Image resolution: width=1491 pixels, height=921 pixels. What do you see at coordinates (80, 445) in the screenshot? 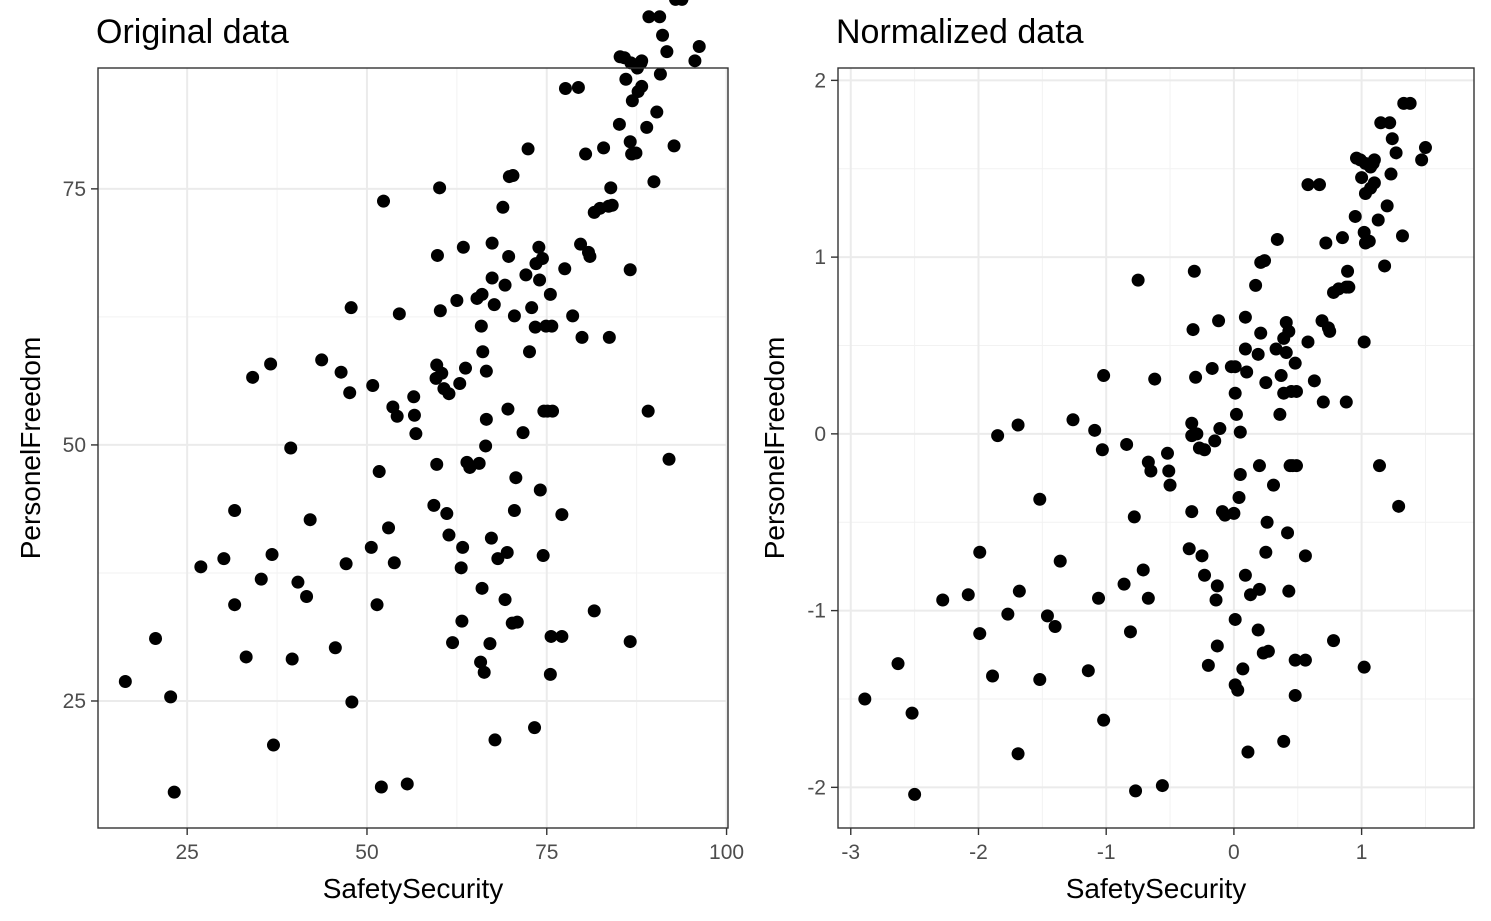
I see `y-axis: 25 50 75` at bounding box center [80, 445].